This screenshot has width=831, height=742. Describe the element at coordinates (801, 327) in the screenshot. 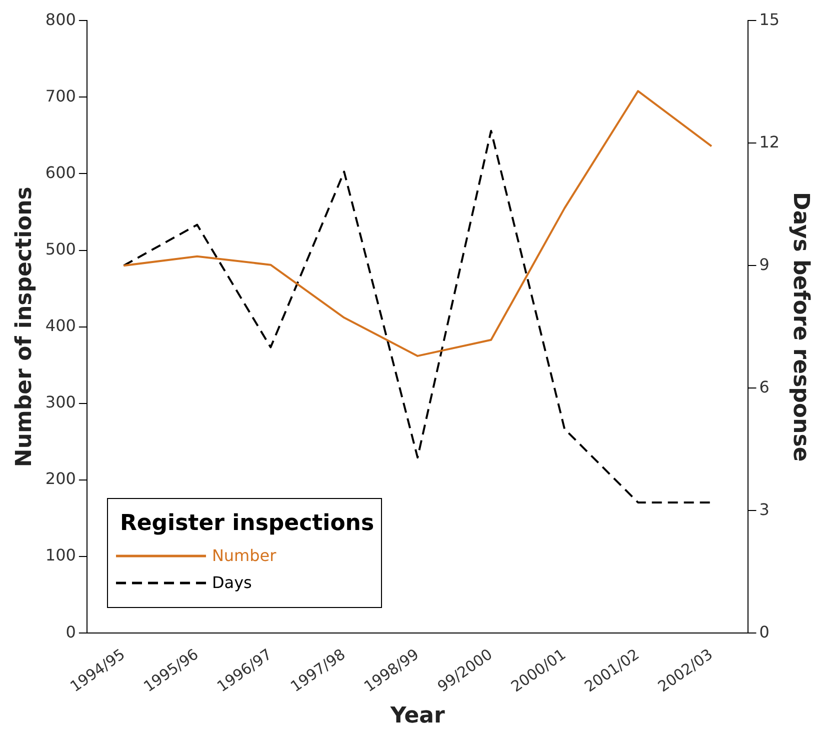

I see `y2-axis-title: Days before response` at that location.